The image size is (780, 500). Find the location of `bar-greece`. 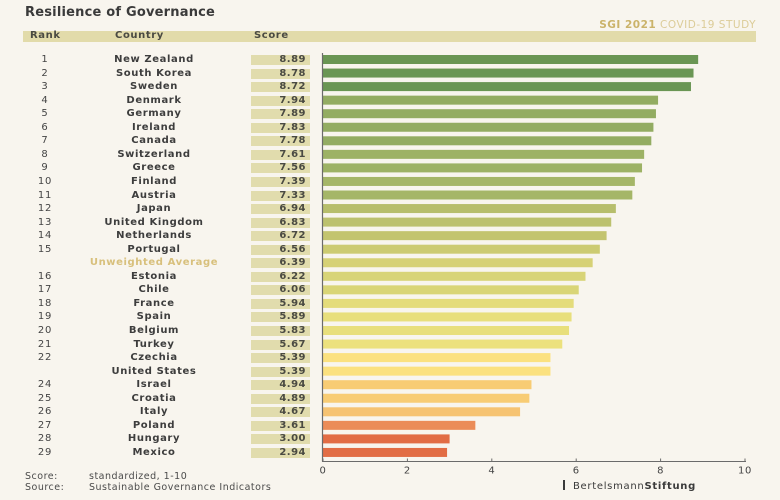

bar-greece is located at coordinates (483, 168).